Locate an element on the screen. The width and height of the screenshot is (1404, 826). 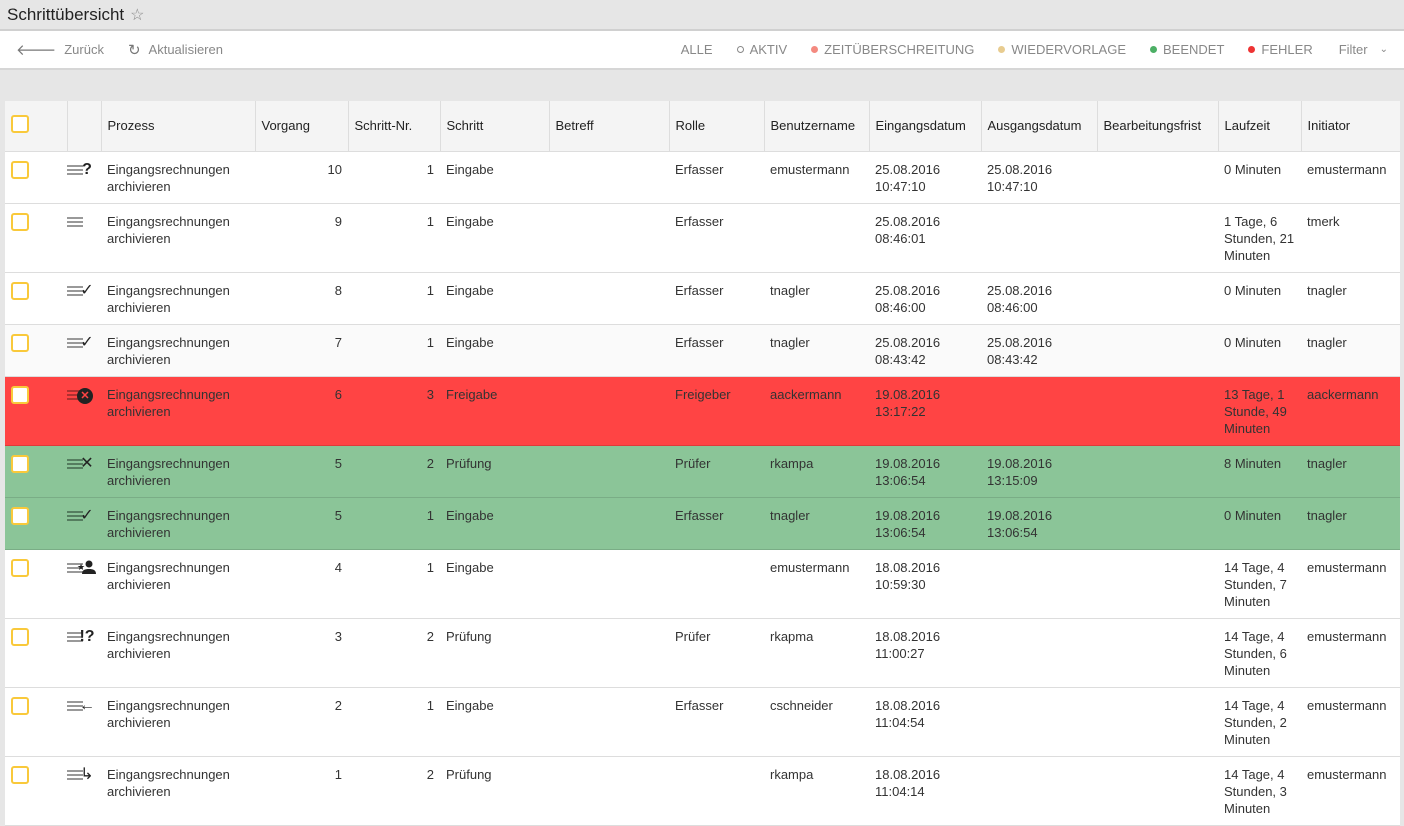
column-header: Schritt-Nr. is located at coordinates (393, 126).